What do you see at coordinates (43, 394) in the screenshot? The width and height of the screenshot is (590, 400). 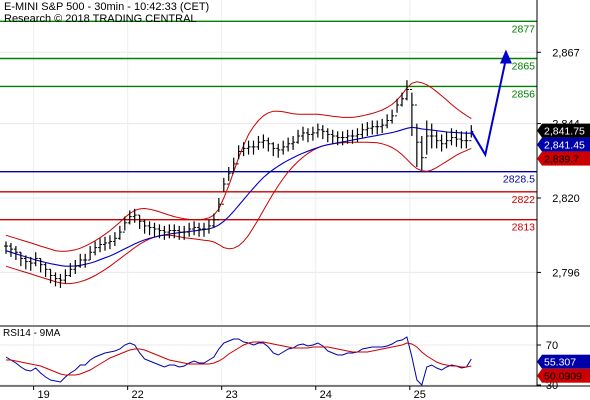 I see `time-tick-label: 19` at bounding box center [43, 394].